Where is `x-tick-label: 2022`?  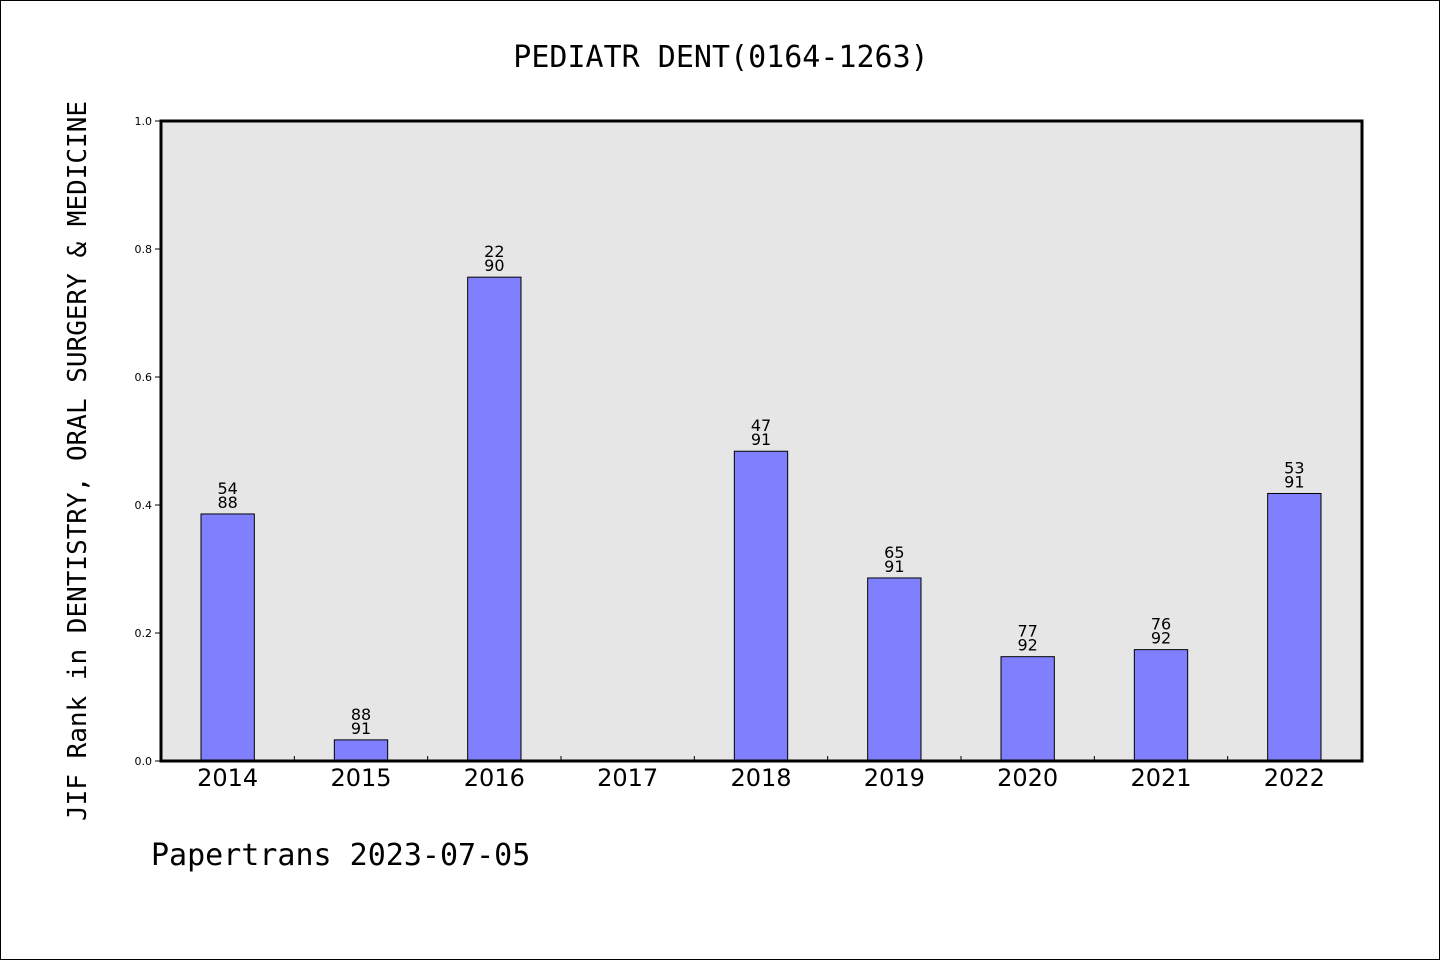
x-tick-label: 2022 is located at coordinates (1294, 778).